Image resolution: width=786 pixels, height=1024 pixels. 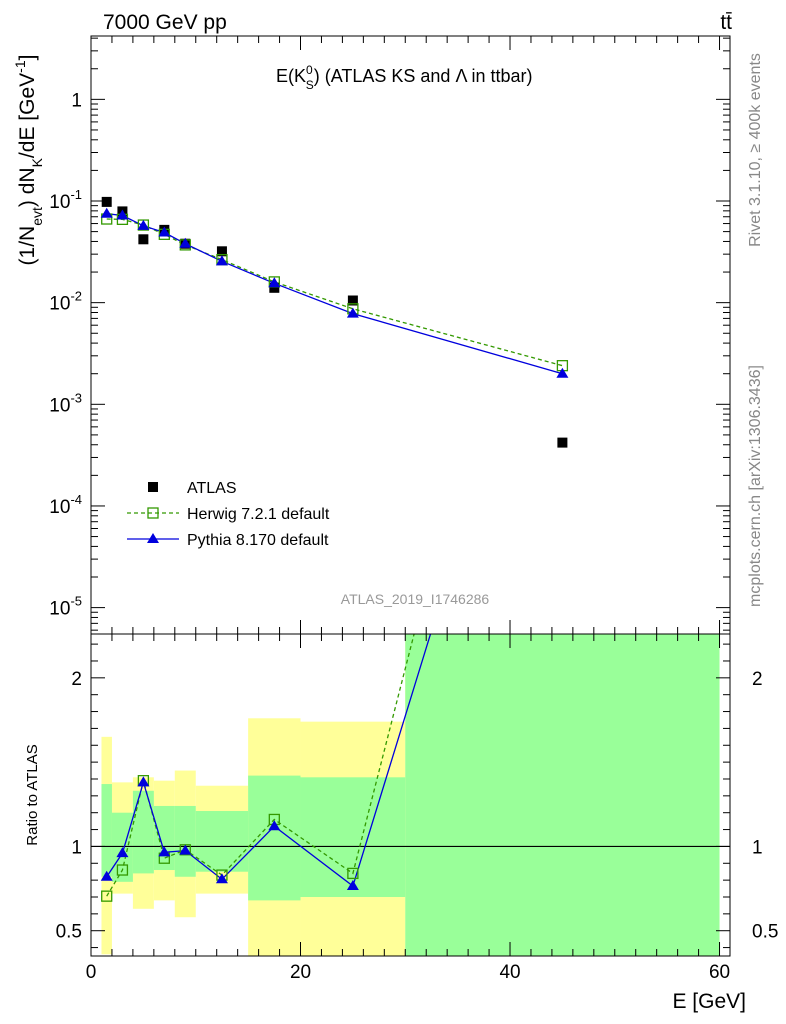 What do you see at coordinates (765, 932) in the screenshot?
I see `ratio-y-tick-label-right: 0.5` at bounding box center [765, 932].